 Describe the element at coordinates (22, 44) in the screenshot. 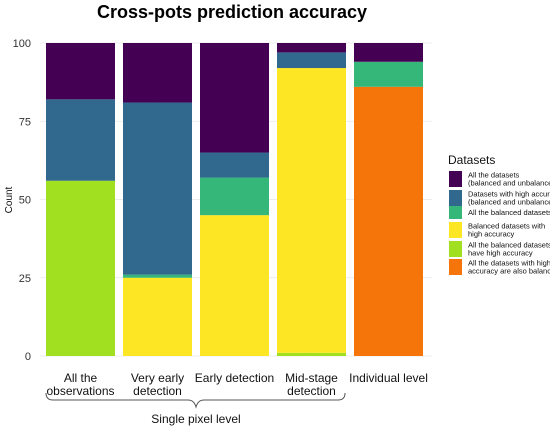

I see `y-tick-label: 100` at that location.